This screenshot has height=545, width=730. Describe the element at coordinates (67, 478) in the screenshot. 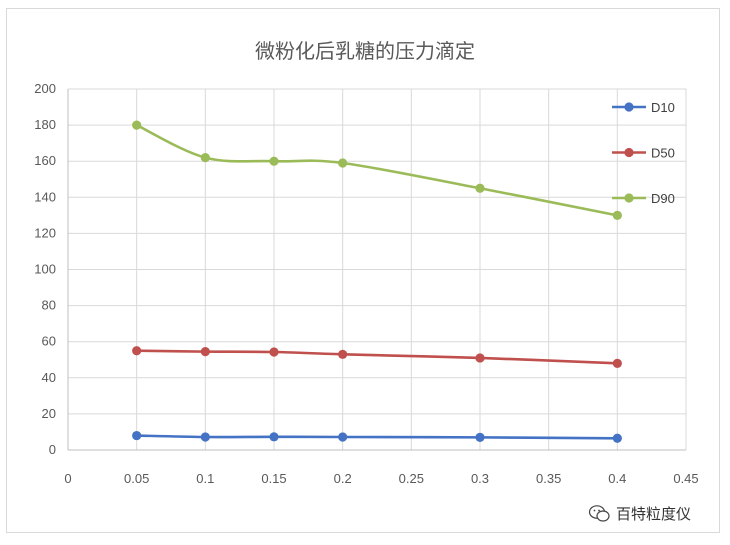

I see `x-tick-label: 0` at that location.